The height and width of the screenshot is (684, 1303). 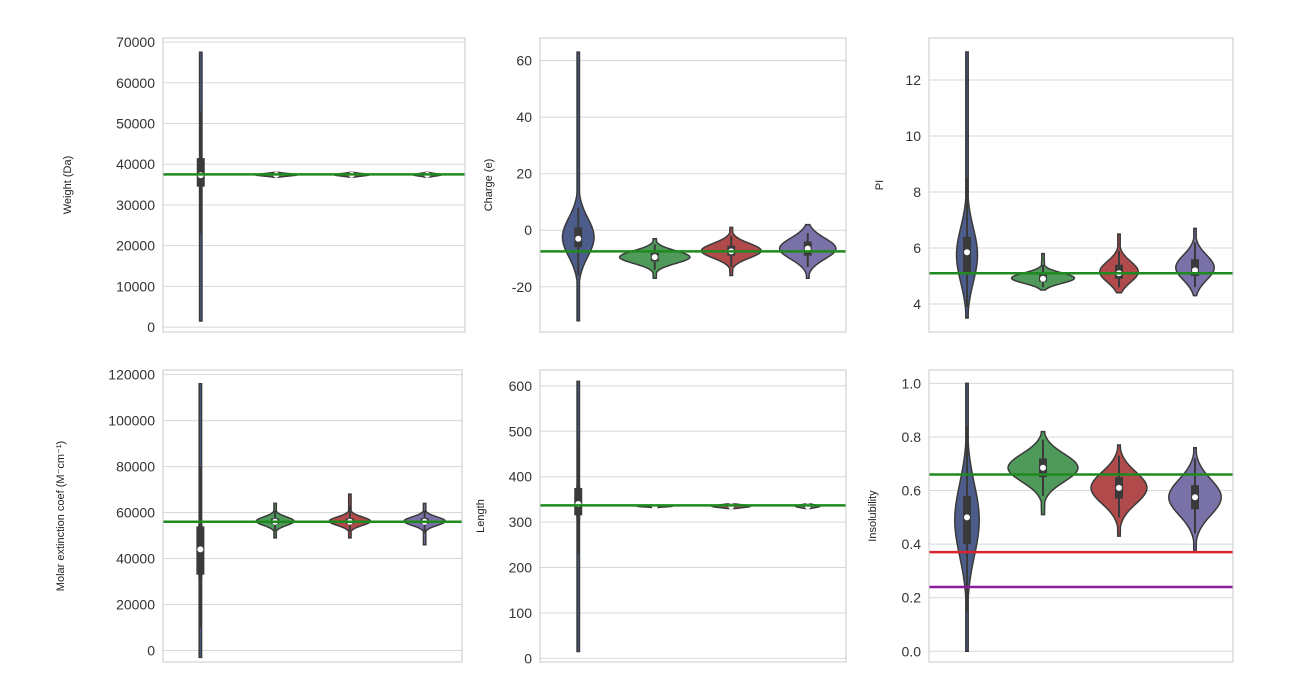 I want to click on y-tick-label: 100, so click(x=521, y=613).